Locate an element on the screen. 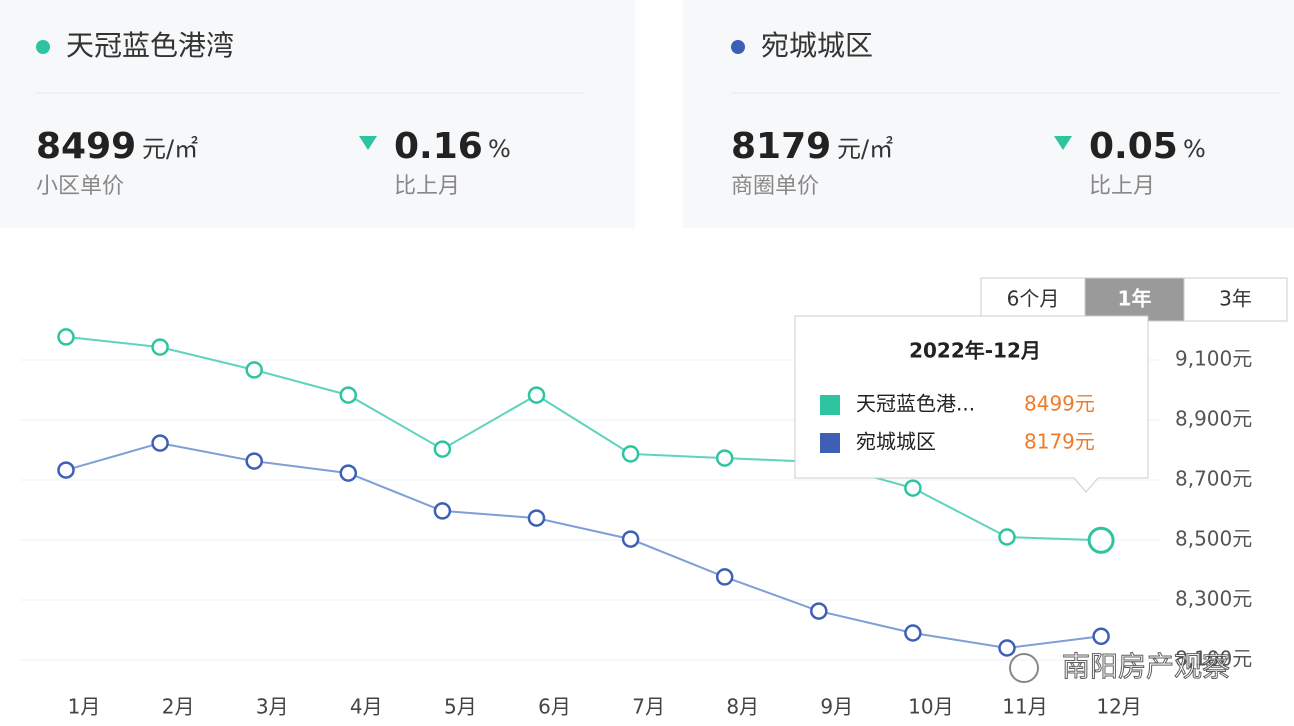 The width and height of the screenshot is (1294, 726). x-tick-label: 9月 is located at coordinates (836, 707).